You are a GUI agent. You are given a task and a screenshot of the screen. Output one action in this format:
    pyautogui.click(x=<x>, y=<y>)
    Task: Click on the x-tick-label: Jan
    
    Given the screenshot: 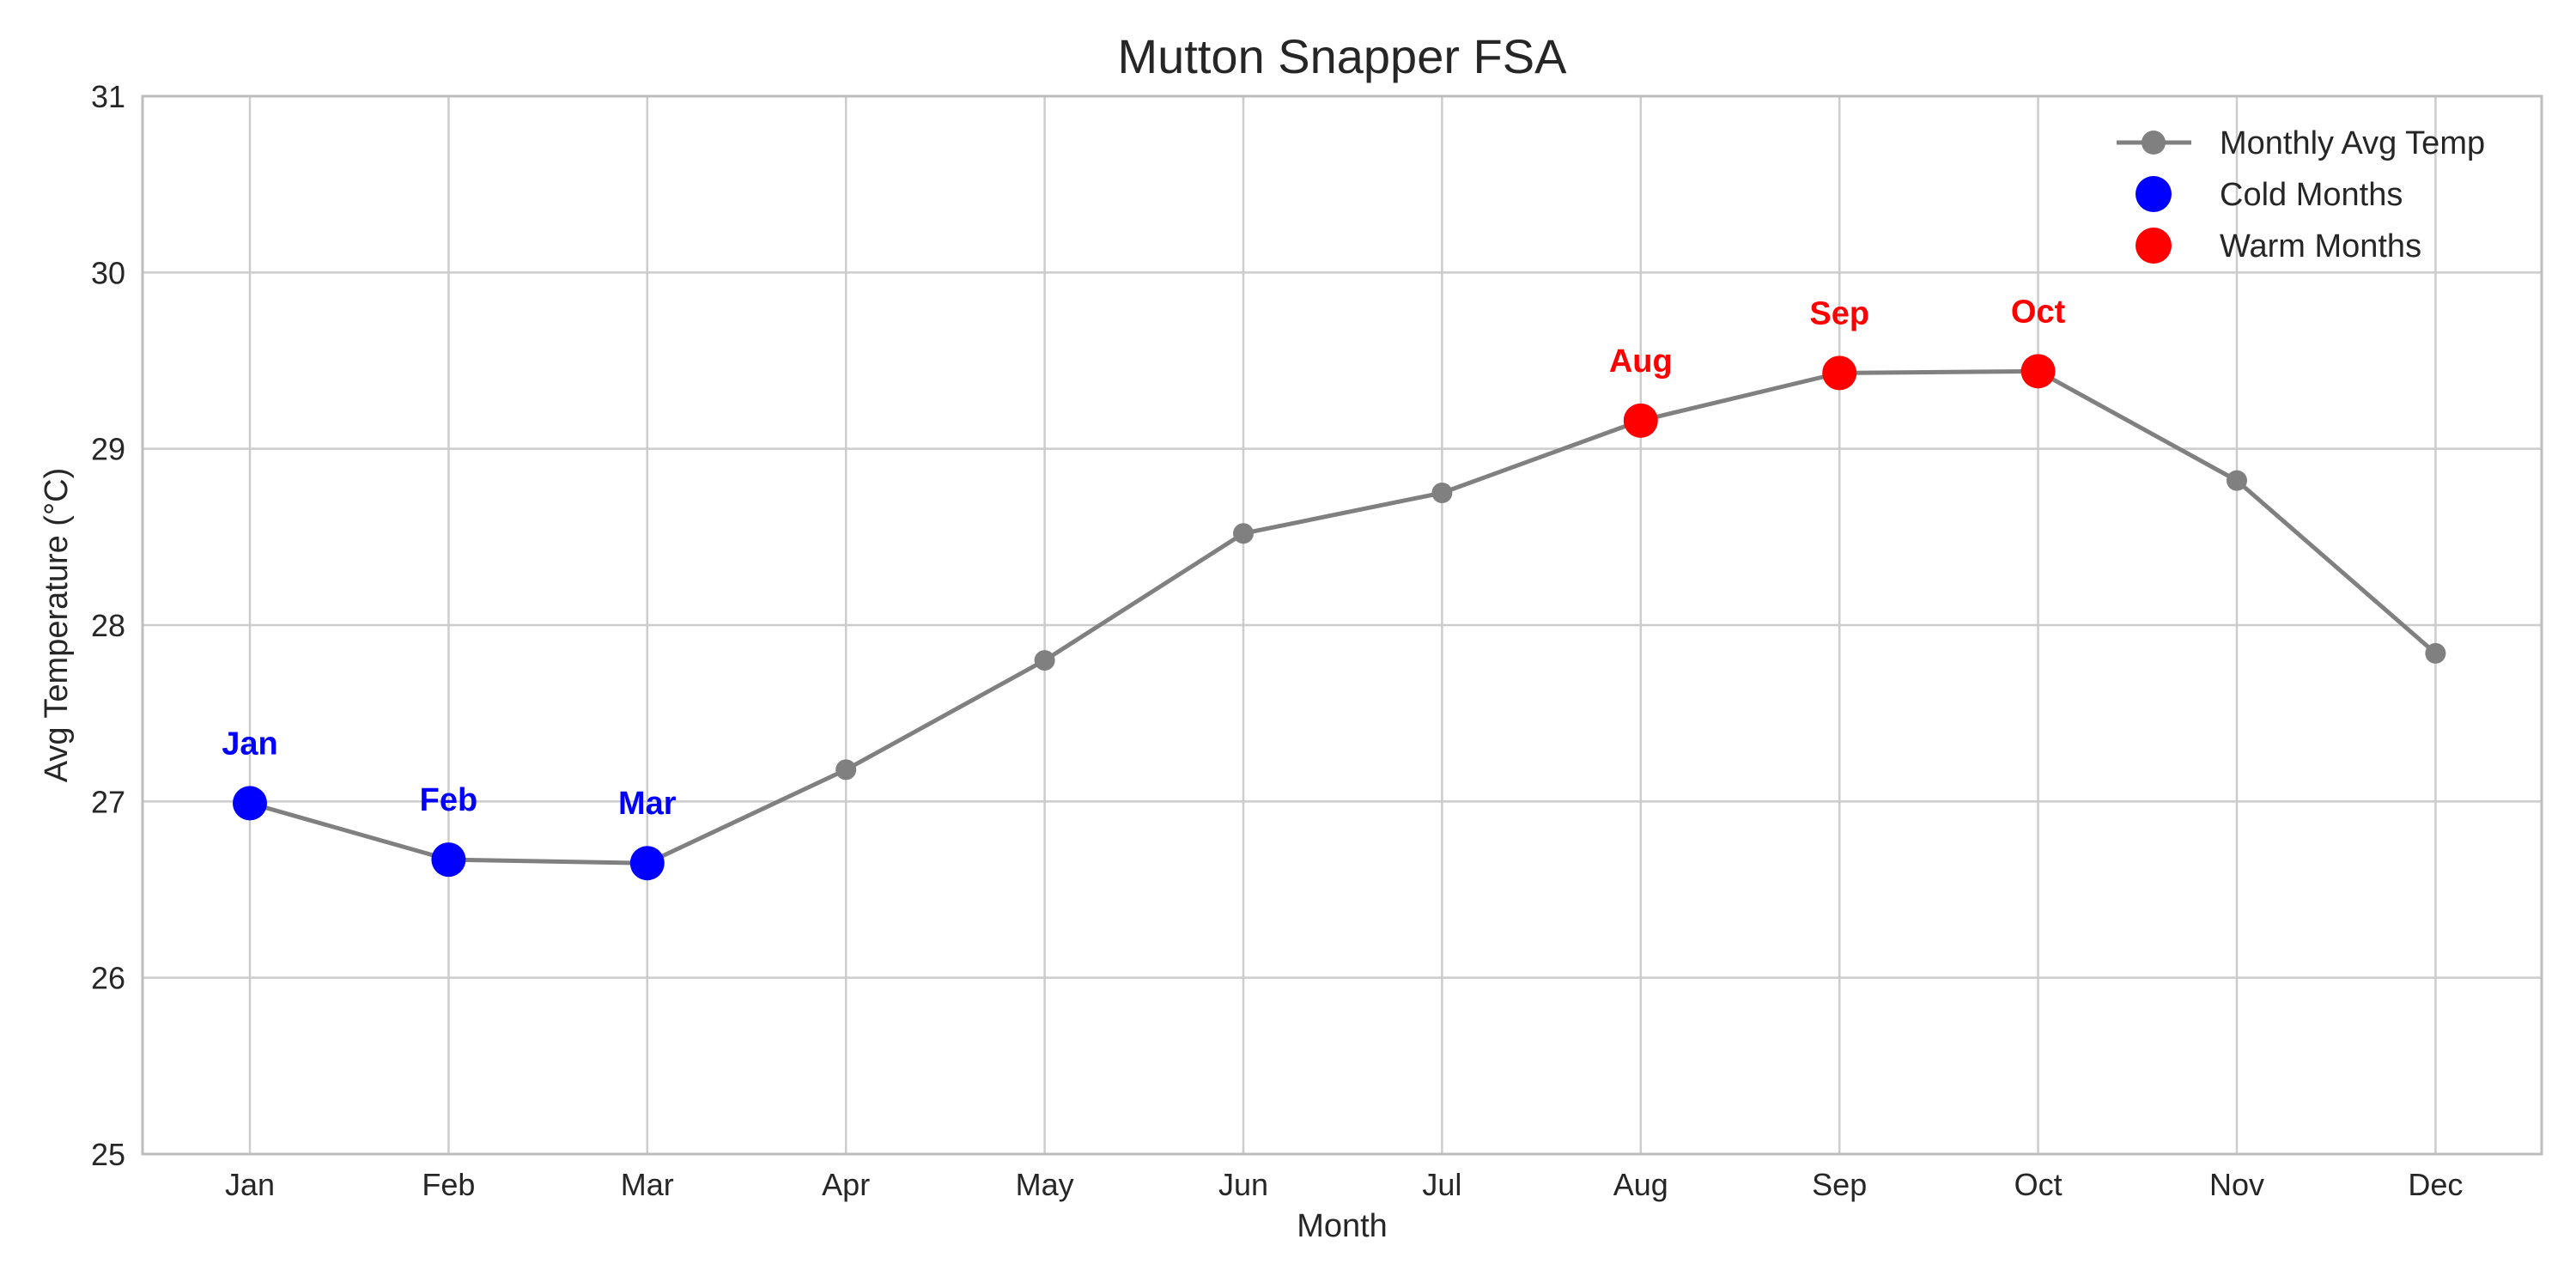 What is the action you would take?
    pyautogui.click(x=250, y=1184)
    